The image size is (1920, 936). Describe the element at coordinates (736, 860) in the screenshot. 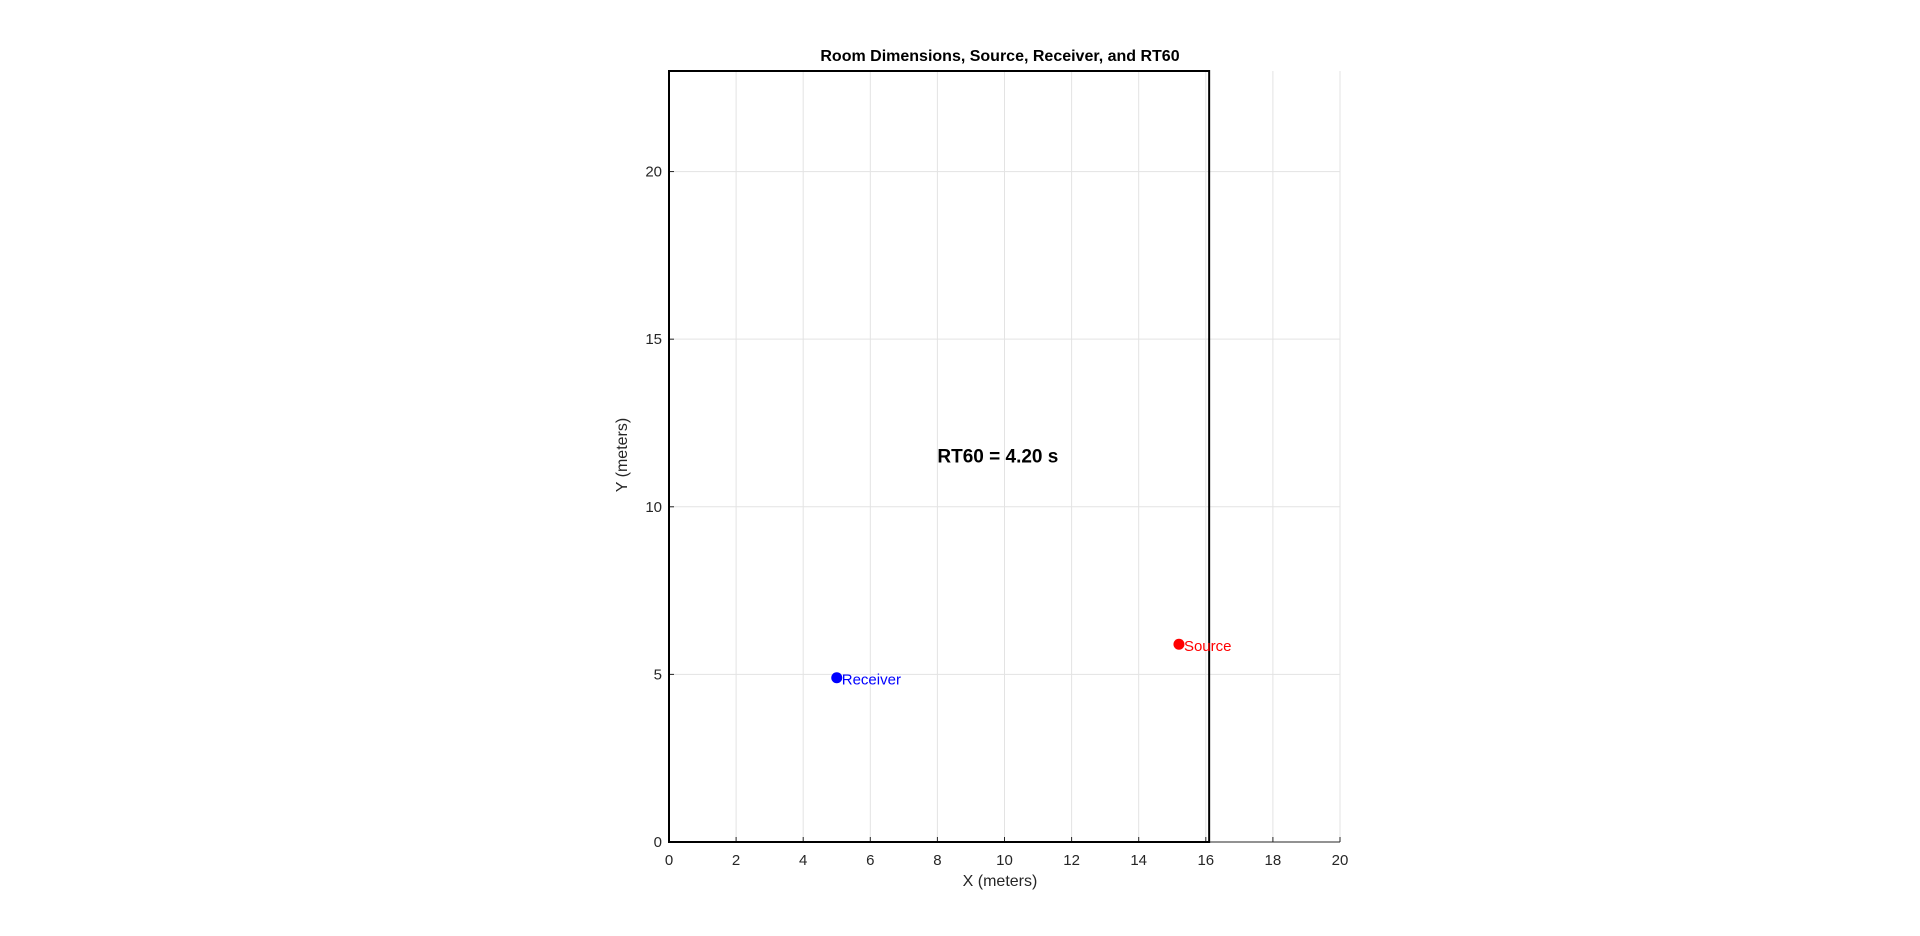

I see `x-tick-label: 2` at that location.